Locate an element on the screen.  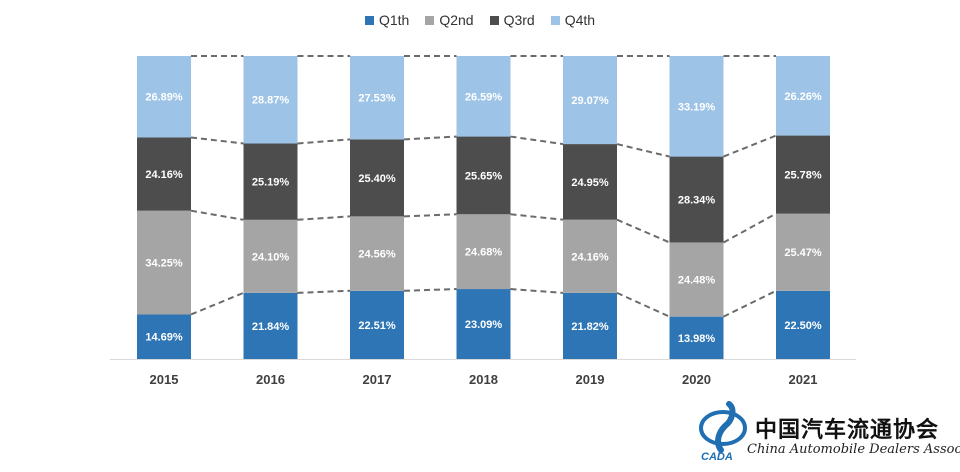
data-label: 25.78% is located at coordinates (803, 176).